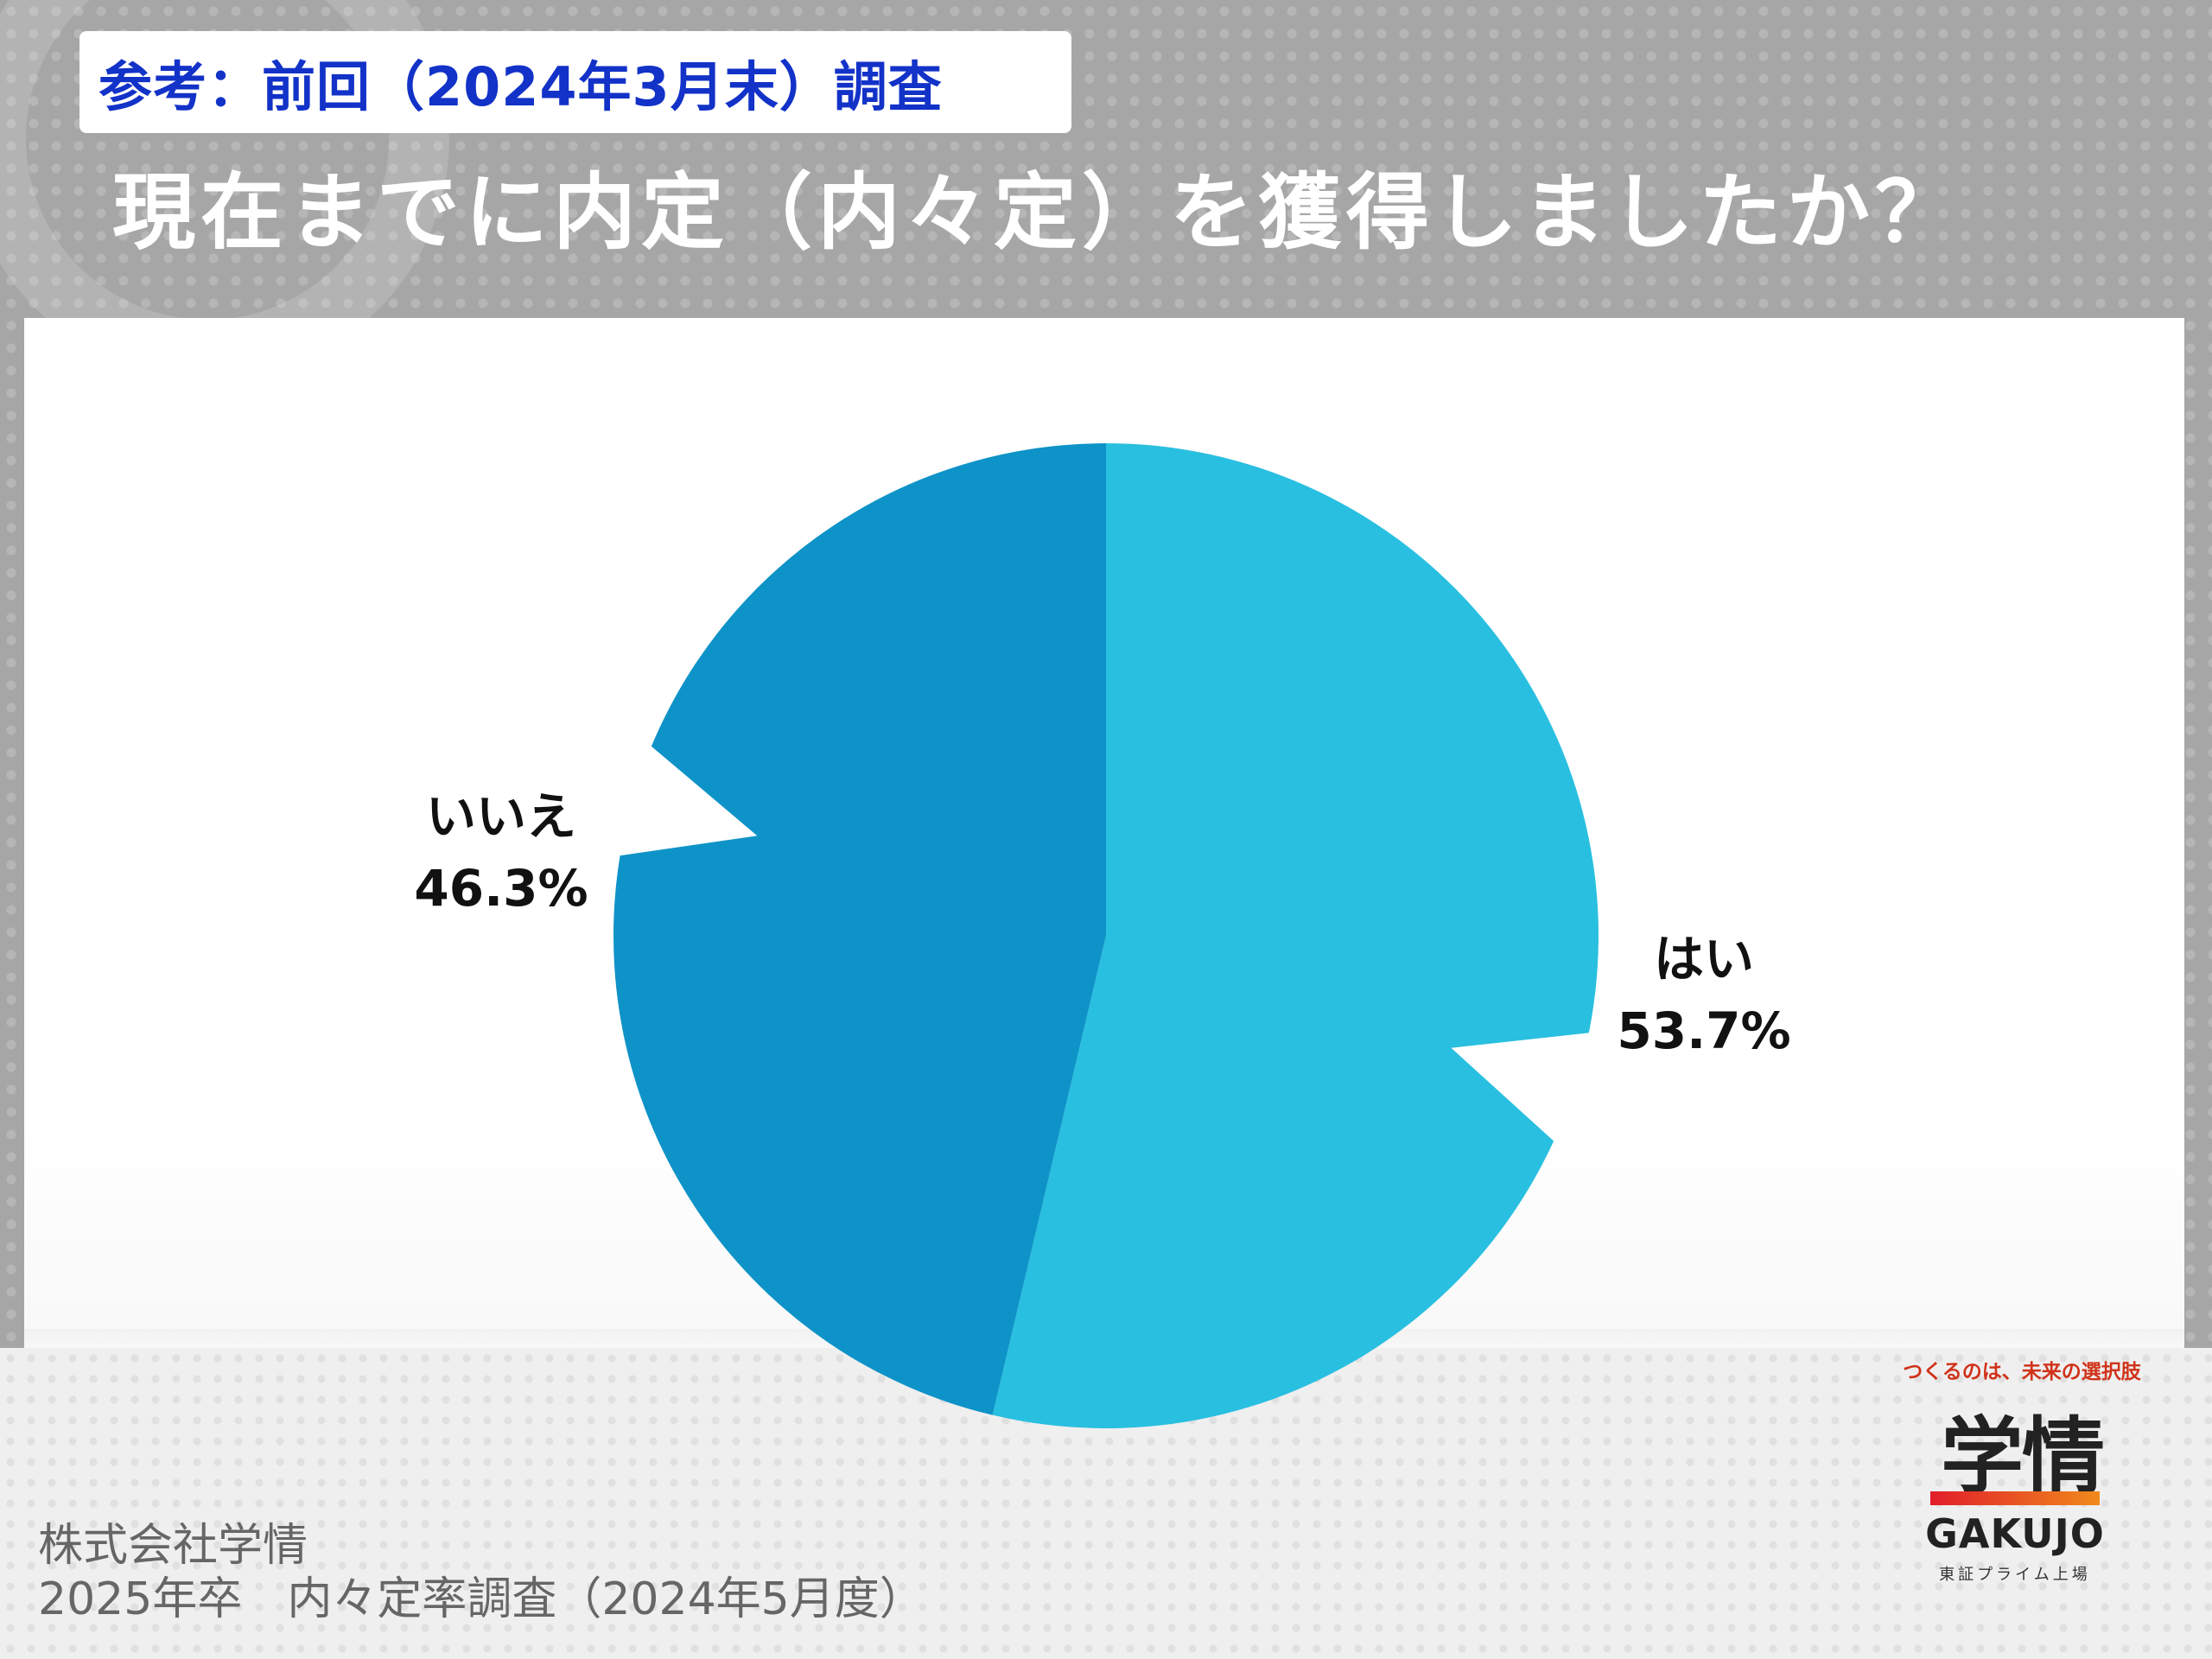  What do you see at coordinates (521, 86) in the screenshot?
I see `reference-label-text: 参考：前回（2024年3月末）調査` at bounding box center [521, 86].